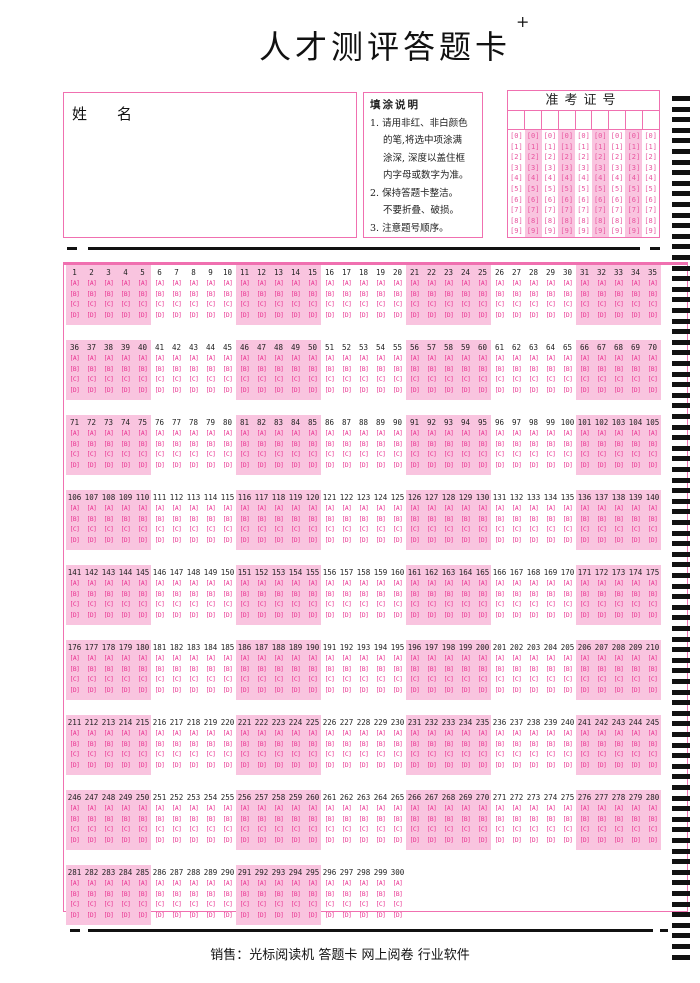  Describe the element at coordinates (550, 136) in the screenshot. I see `digit-bubble: [0]` at that location.